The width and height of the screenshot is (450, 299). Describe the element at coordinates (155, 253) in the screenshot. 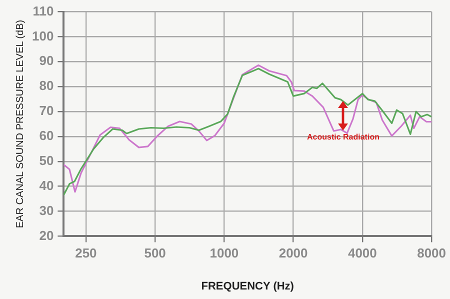

I see `x-tick-label: 500` at that location.